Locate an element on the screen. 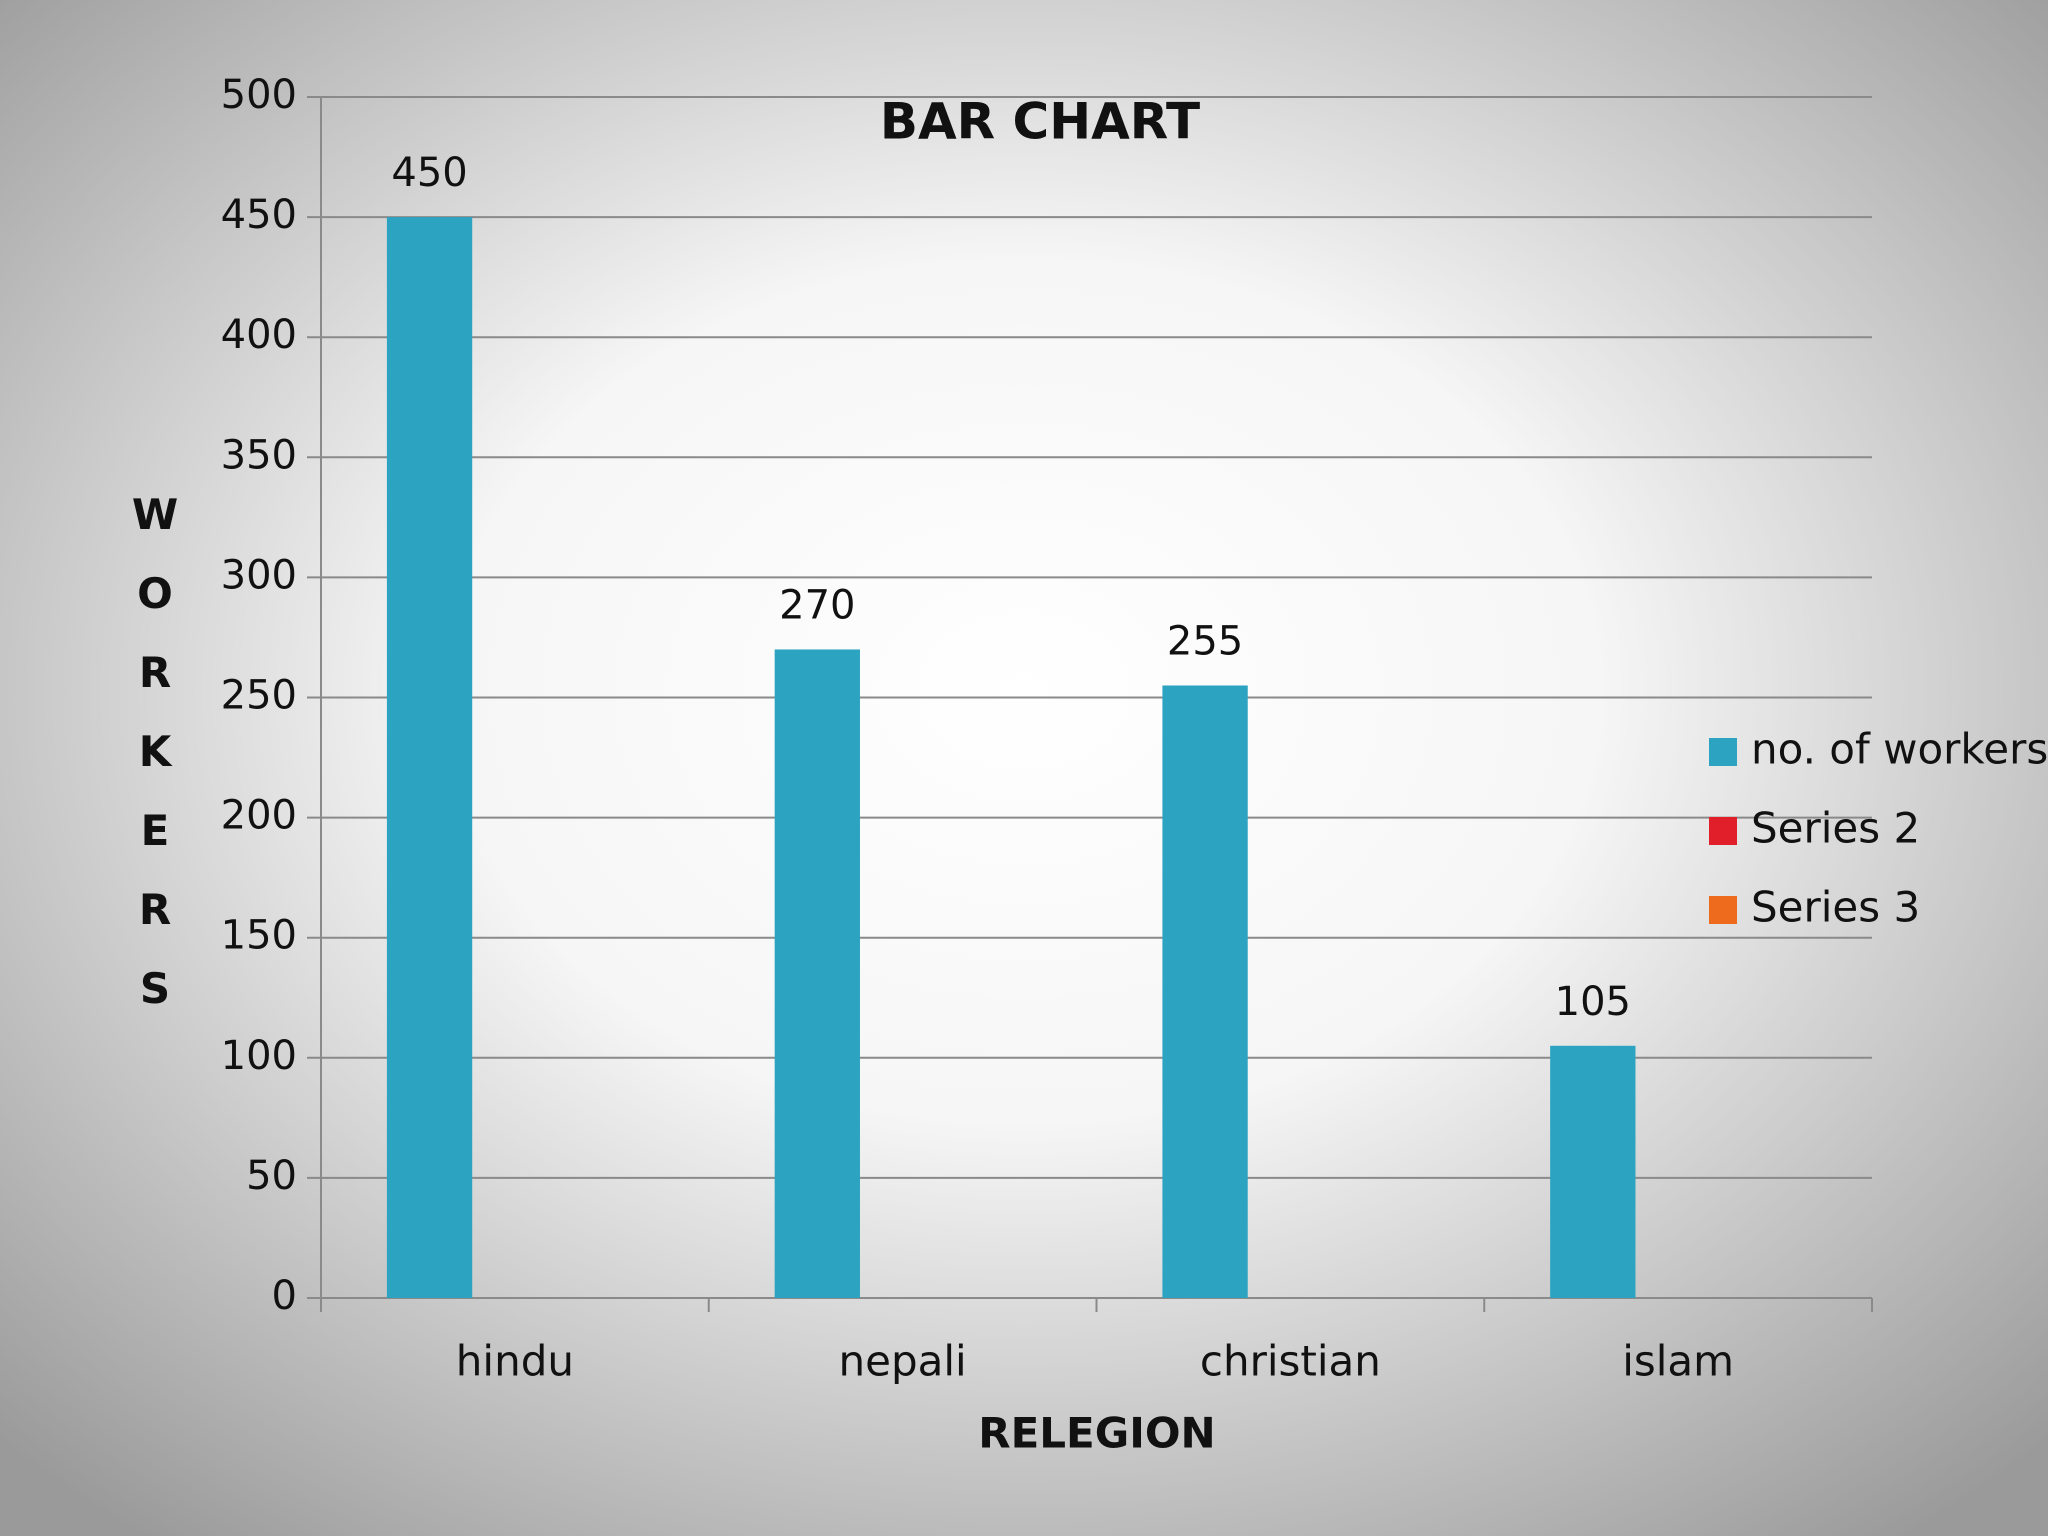  data-label: 255 is located at coordinates (1205, 641).